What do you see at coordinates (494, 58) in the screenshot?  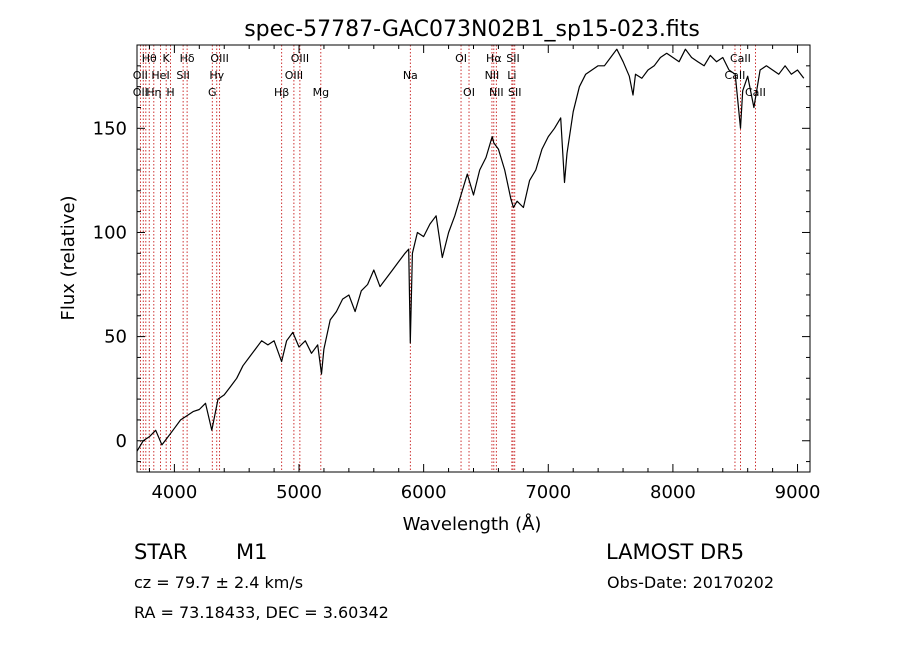 I see `line-label: Hα` at bounding box center [494, 58].